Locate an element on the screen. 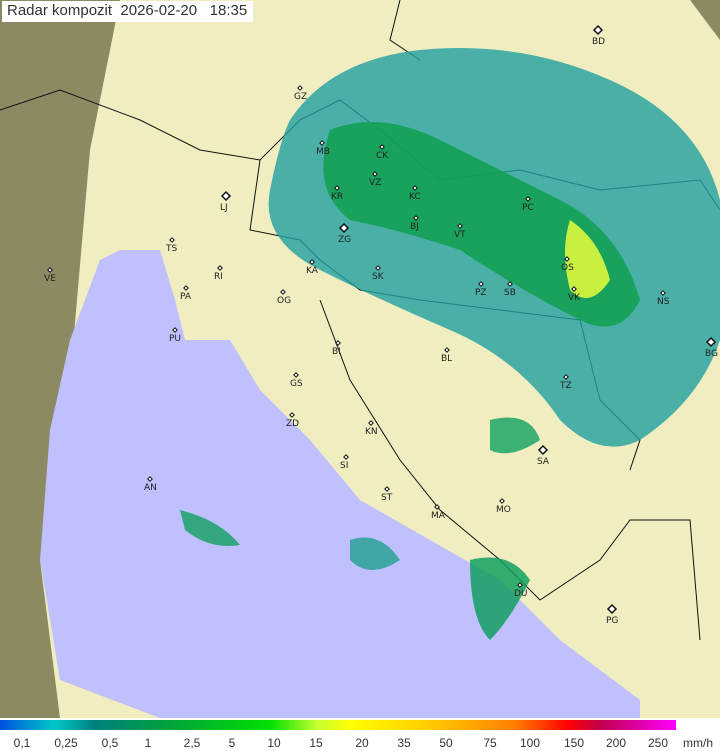  city-ri: RI is located at coordinates (218, 273).